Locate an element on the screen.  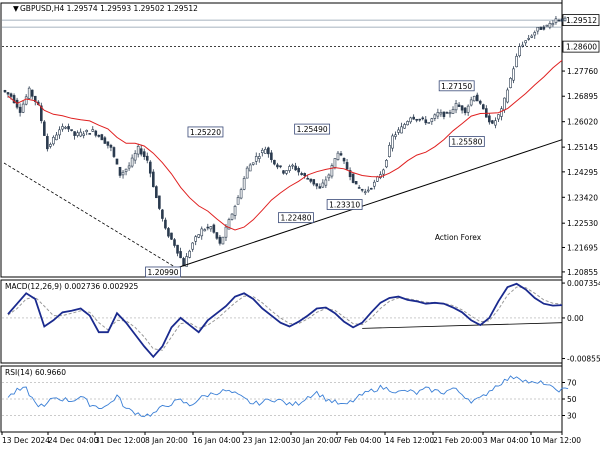
rsi-axis-label: 30 is located at coordinates (572, 416).